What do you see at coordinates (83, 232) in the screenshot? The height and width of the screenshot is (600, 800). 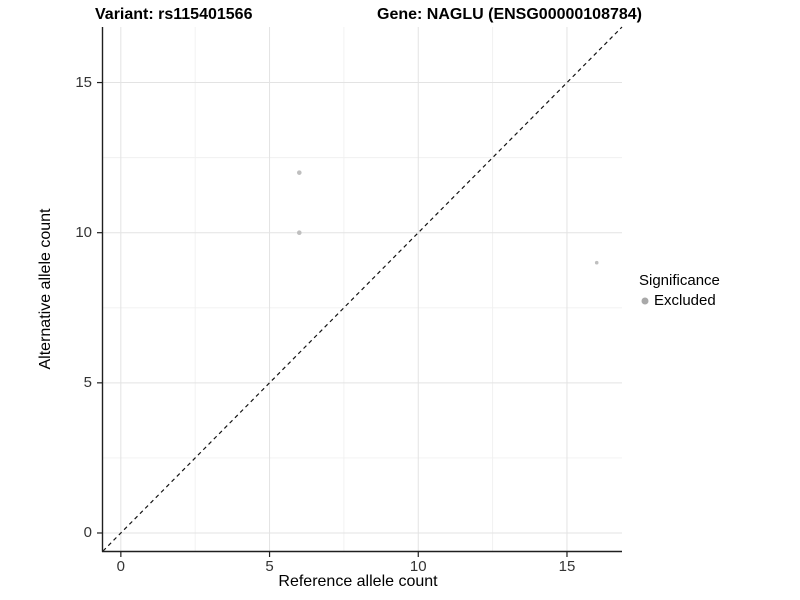 I see `y-tick-label: 10` at bounding box center [83, 232].